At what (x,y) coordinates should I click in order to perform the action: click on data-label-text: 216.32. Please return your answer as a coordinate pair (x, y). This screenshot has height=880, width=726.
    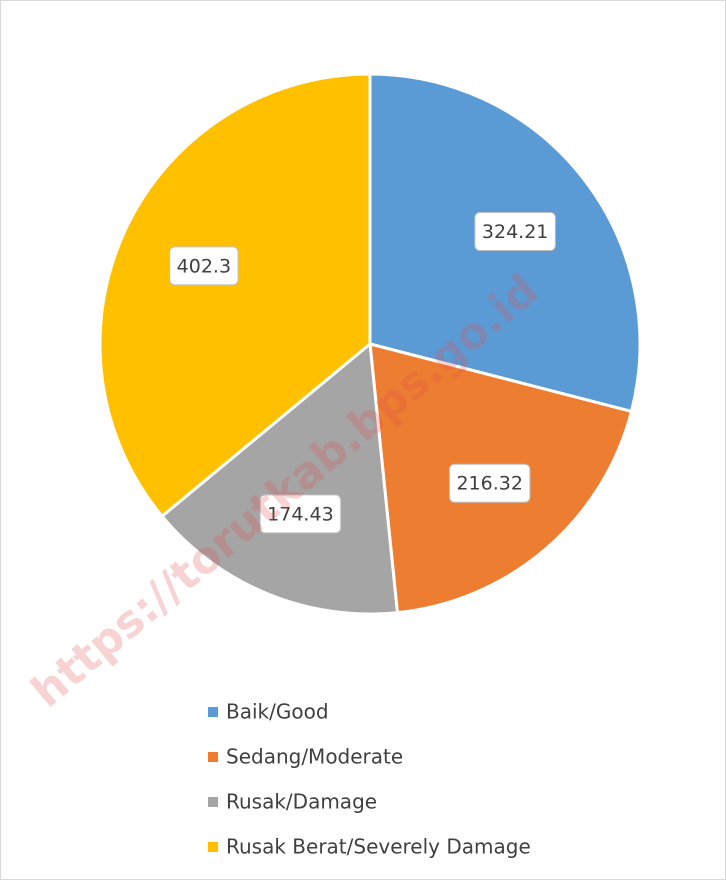
    Looking at the image, I should click on (489, 484).